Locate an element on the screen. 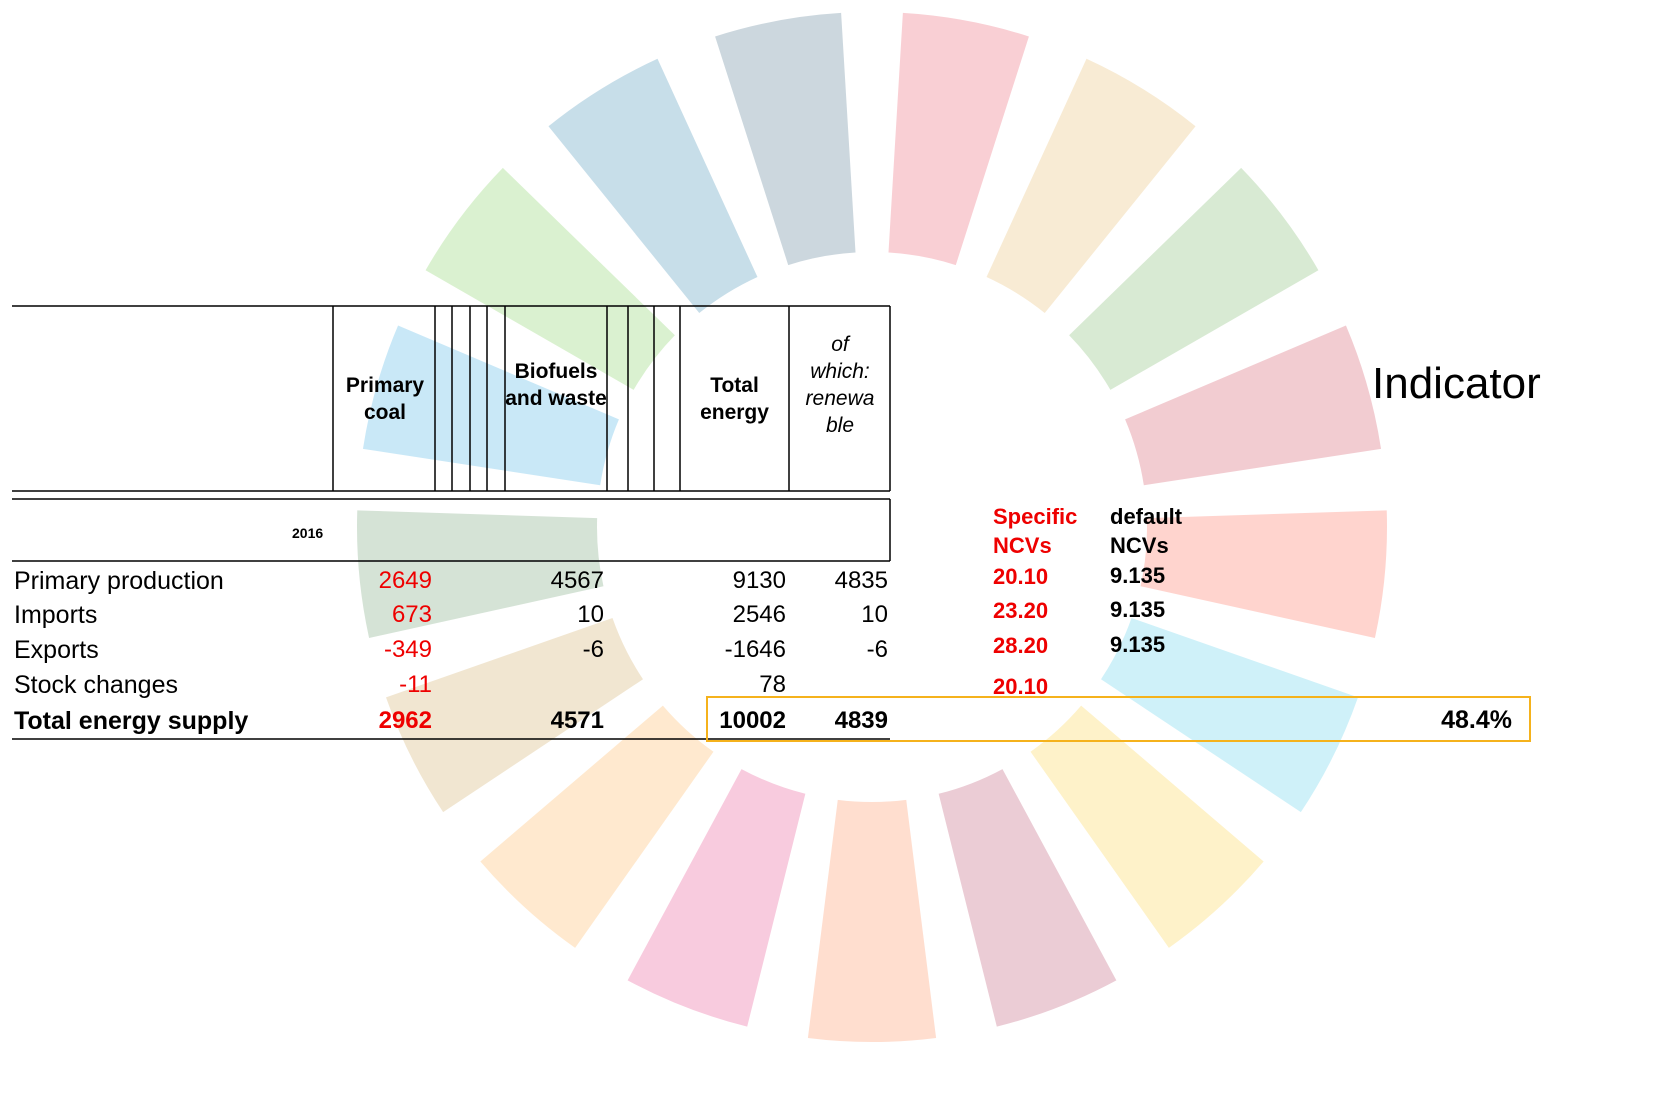 Image resolution: width=1670 pixels, height=1107 pixels. row-label: Stock changes is located at coordinates (96, 685).